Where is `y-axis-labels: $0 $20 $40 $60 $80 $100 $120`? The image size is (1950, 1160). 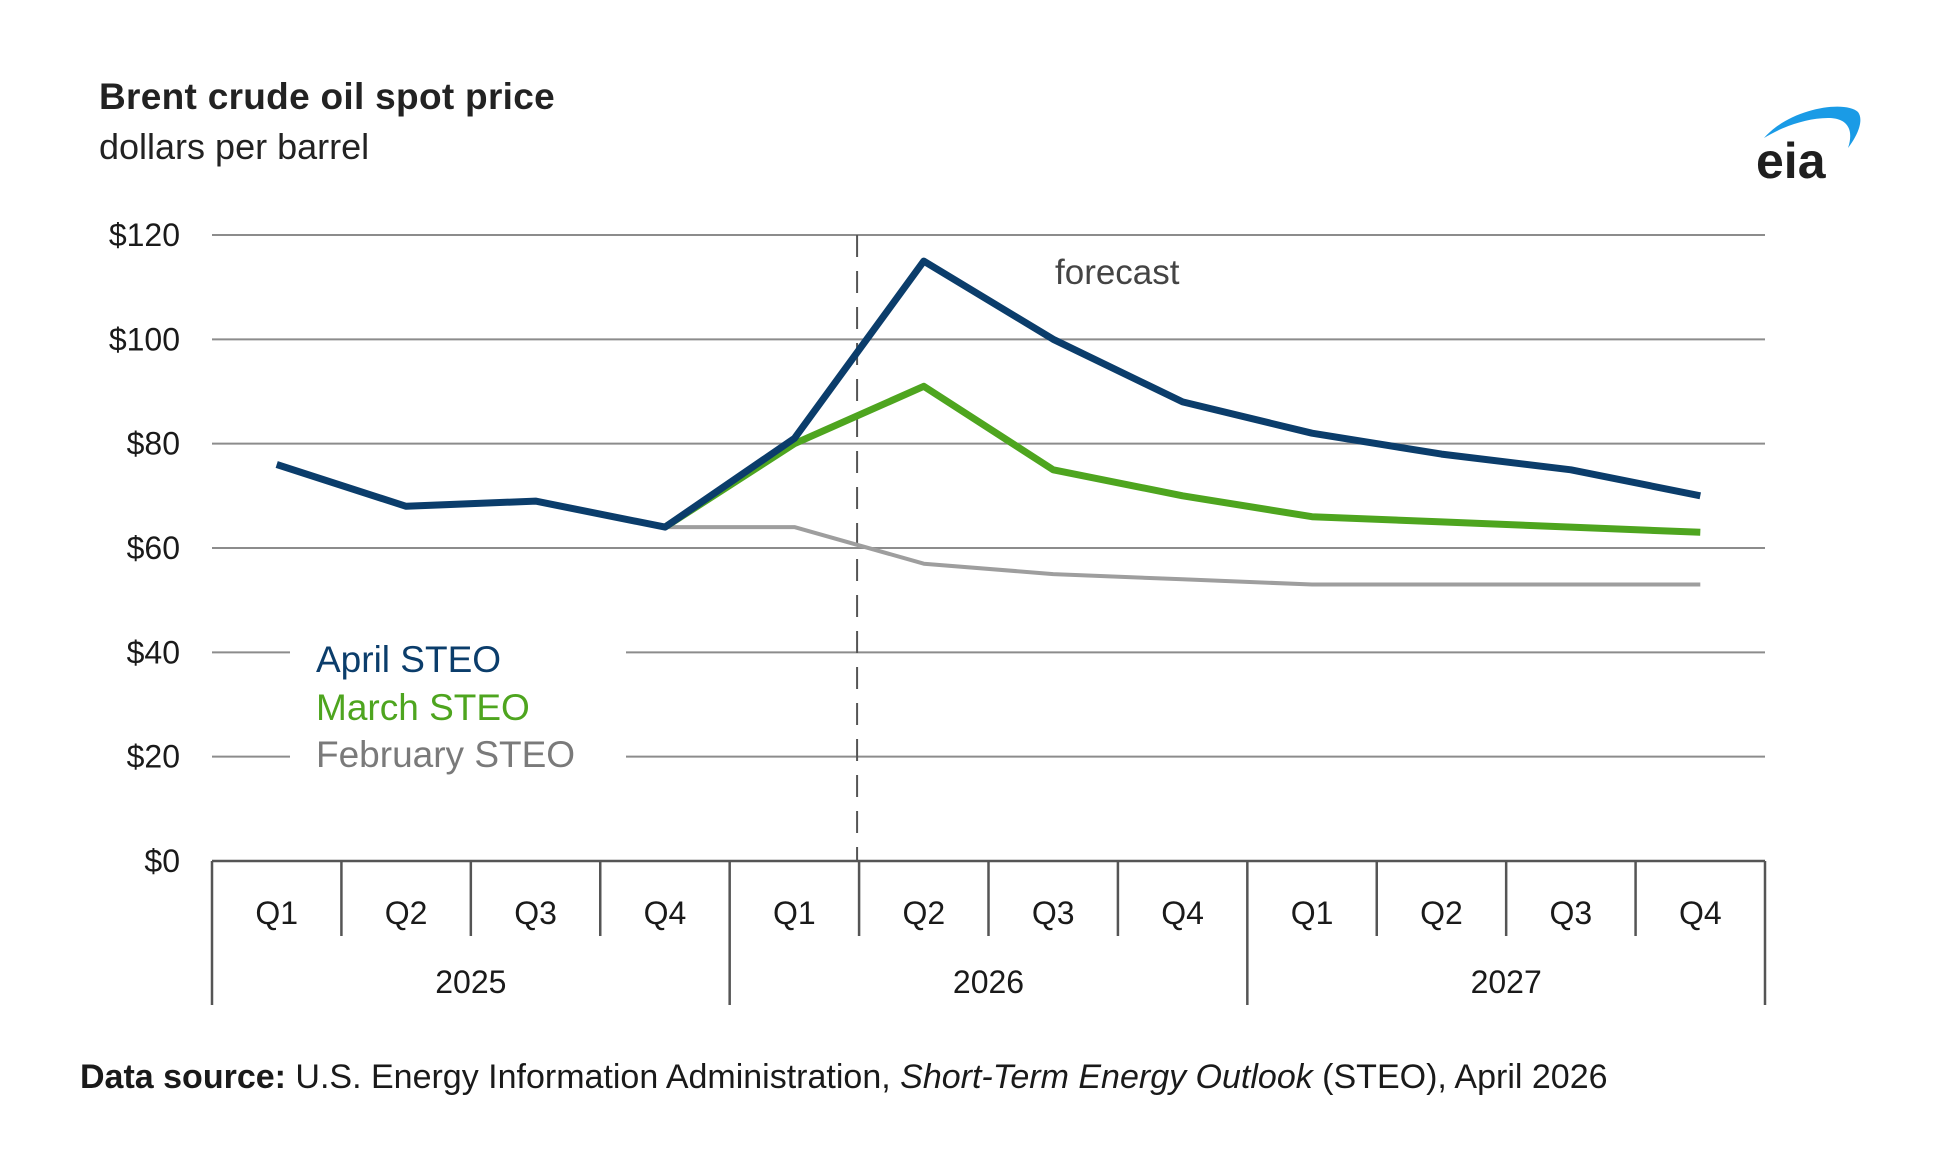
y-axis-labels: $0 $20 $40 $60 $80 $100 $120 is located at coordinates (144, 548).